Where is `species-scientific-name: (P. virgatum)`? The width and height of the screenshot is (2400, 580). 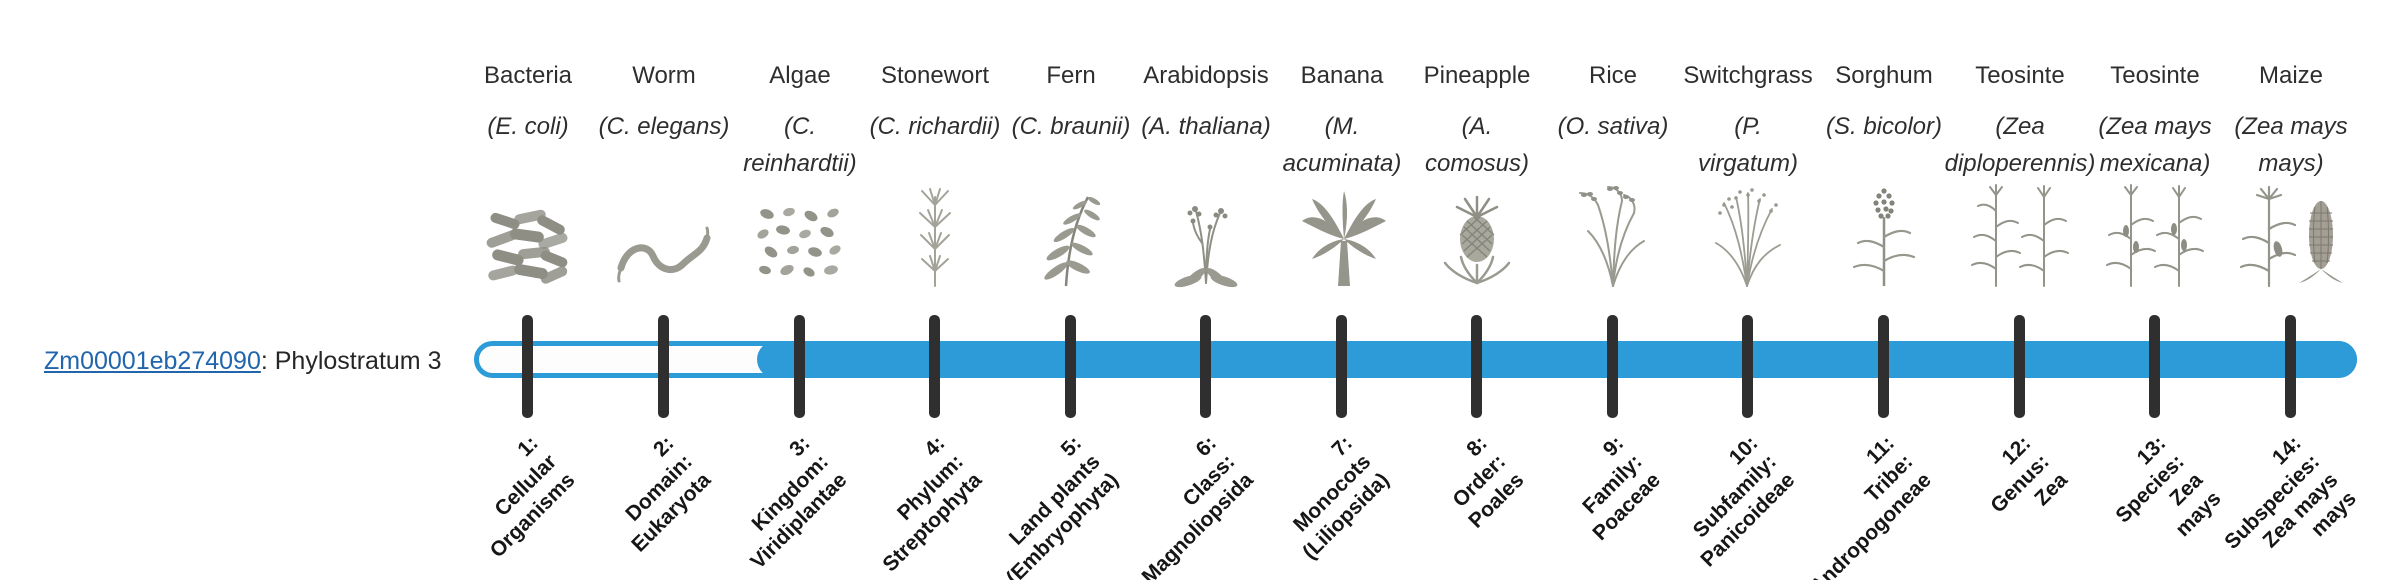 species-scientific-name: (P. virgatum) is located at coordinates (1748, 145).